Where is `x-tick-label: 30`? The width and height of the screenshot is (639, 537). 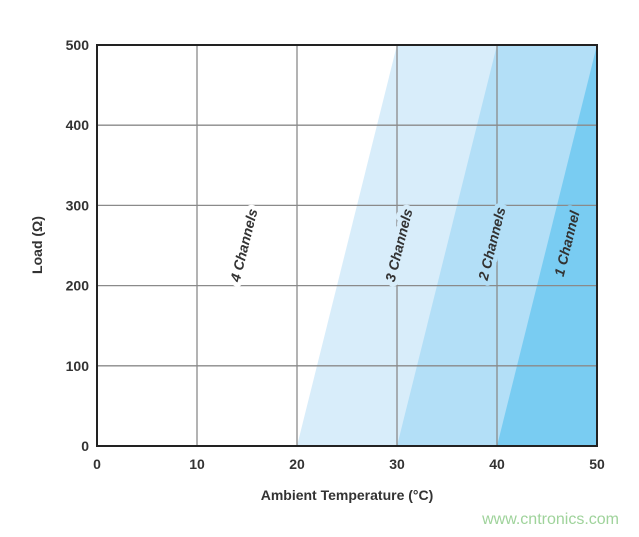 x-tick-label: 30 is located at coordinates (397, 464).